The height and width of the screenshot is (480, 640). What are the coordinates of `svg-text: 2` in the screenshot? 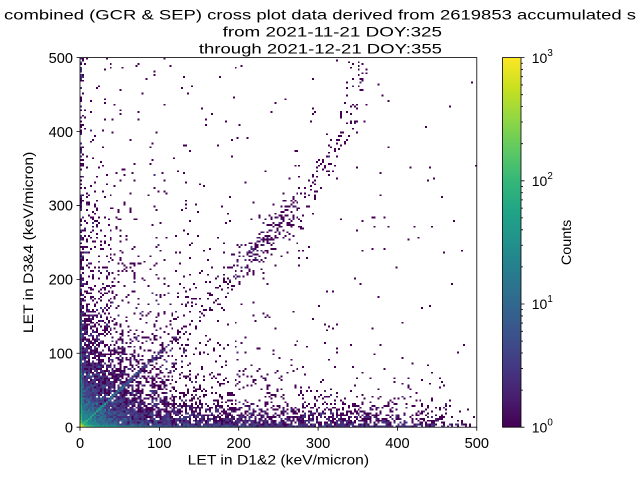 It's located at (549, 176).